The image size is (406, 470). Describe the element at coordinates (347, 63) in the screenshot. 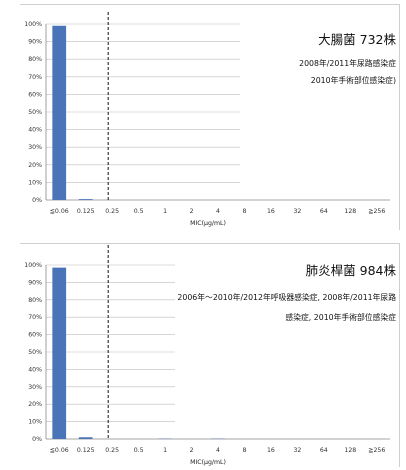

I see `annotation-line: 2008年/2011年尿路感染症` at that location.